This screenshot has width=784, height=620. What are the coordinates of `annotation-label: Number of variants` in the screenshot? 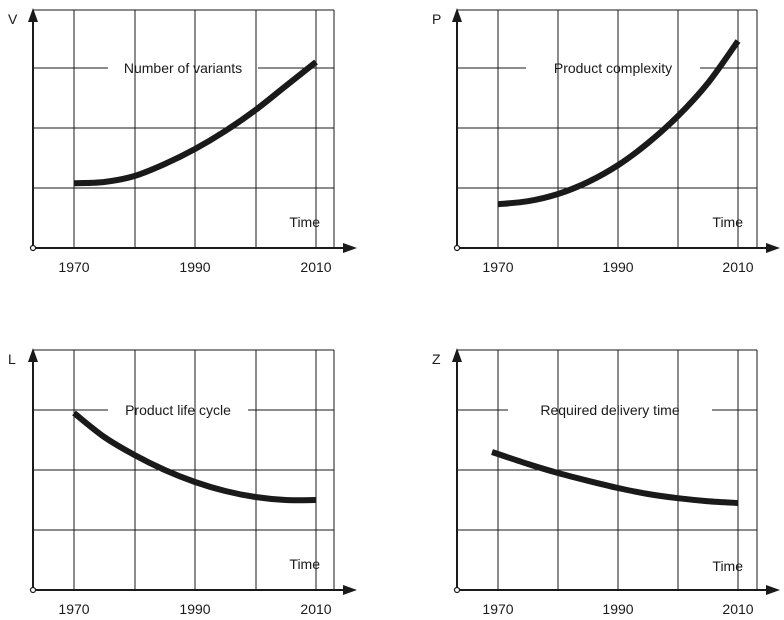 It's located at (183, 68).